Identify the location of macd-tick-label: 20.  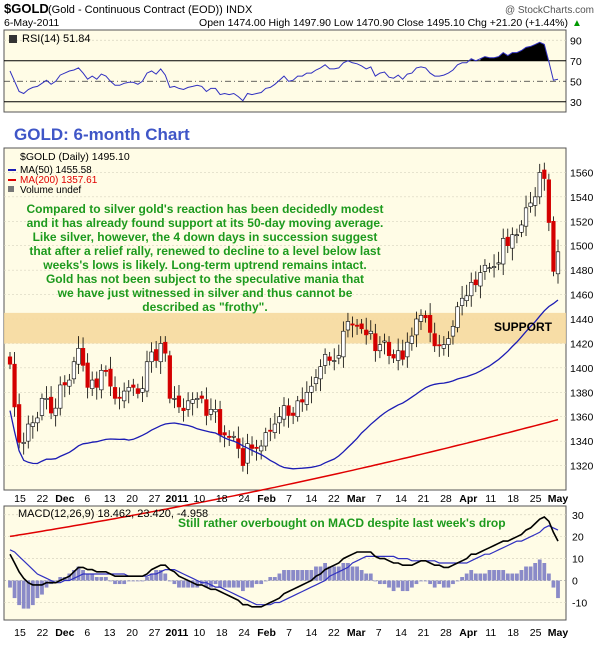
(578, 538).